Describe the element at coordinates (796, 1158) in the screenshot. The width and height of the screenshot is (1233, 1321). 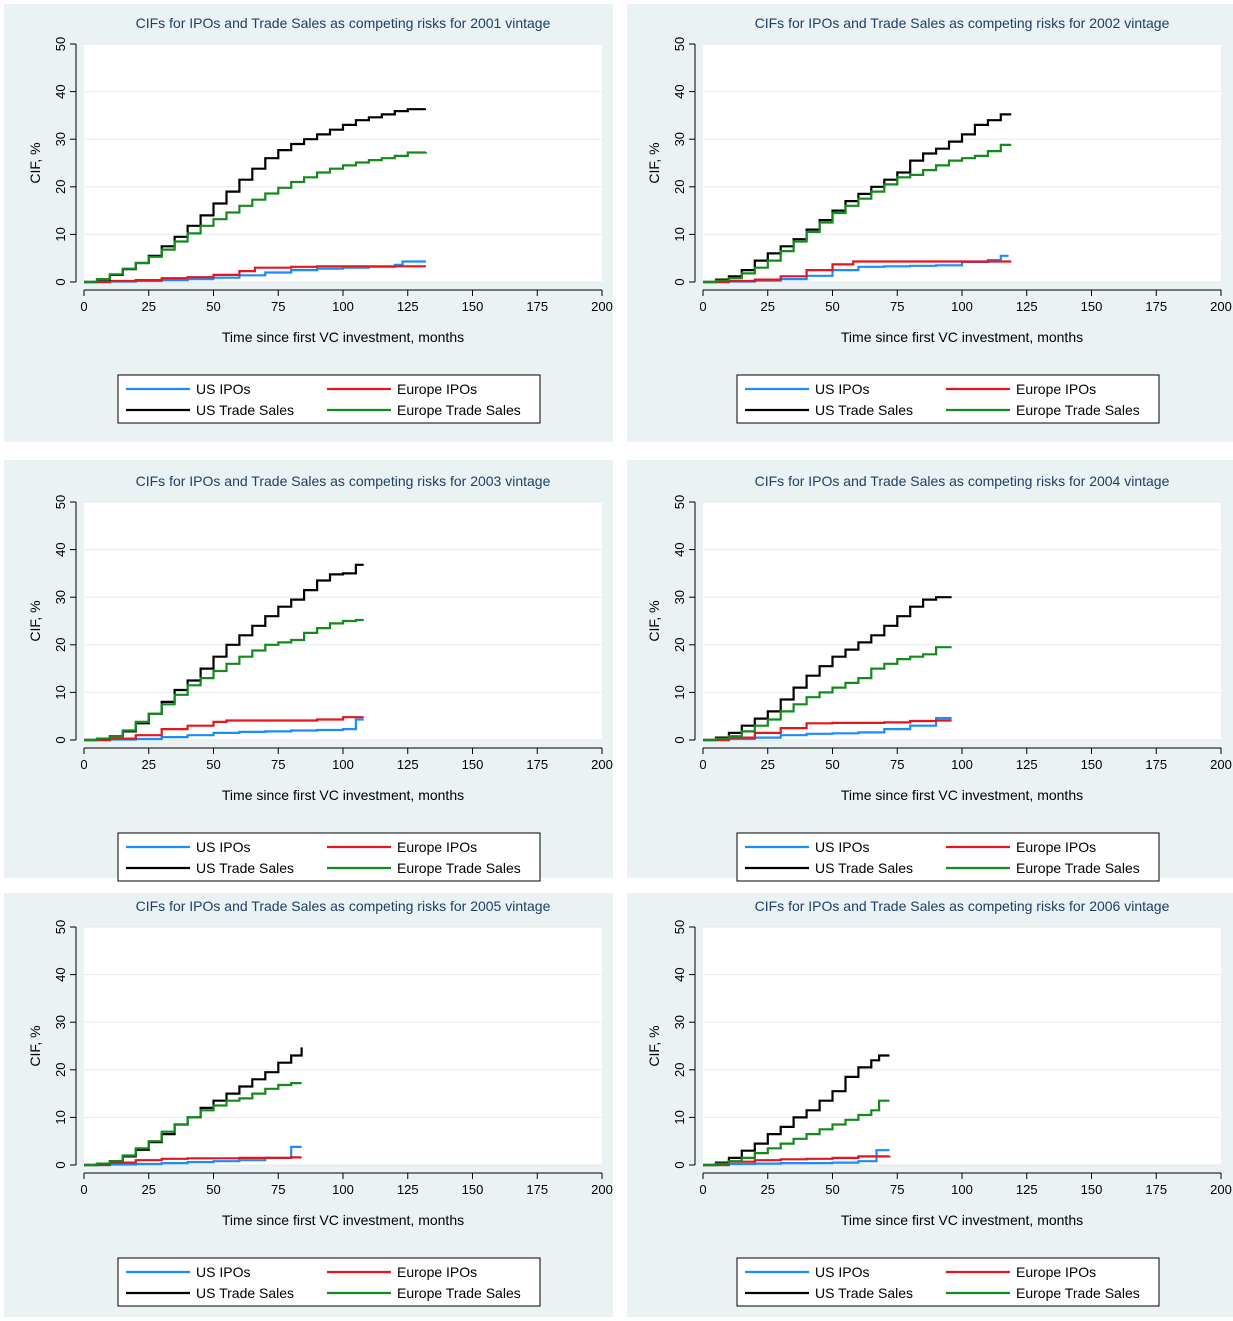
I see `series-line-us-ipos` at that location.